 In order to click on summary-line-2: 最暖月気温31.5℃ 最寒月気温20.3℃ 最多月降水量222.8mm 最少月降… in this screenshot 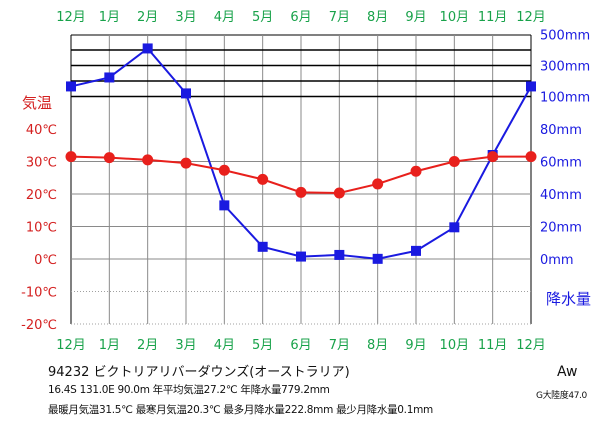, I will do `click(240, 410)`.